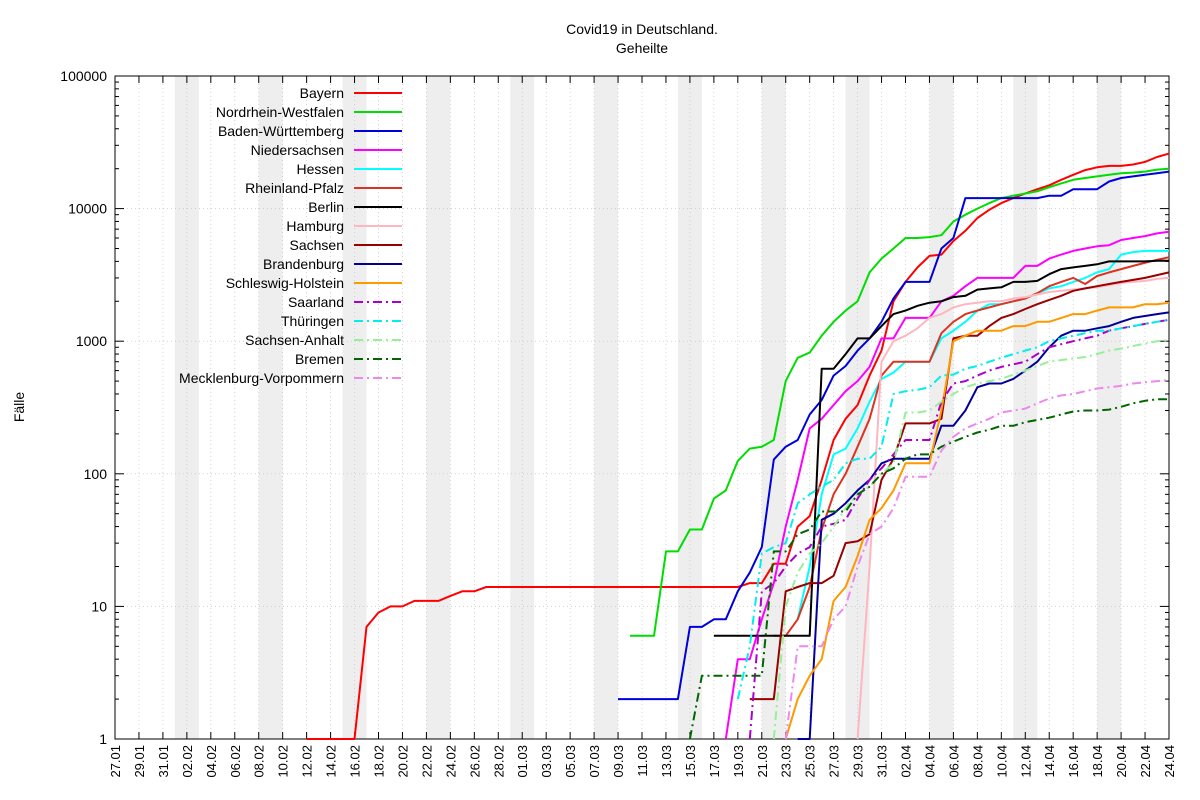 This screenshot has width=1200, height=800. What do you see at coordinates (187, 761) in the screenshot?
I see `x-tick-label: 02.02` at bounding box center [187, 761].